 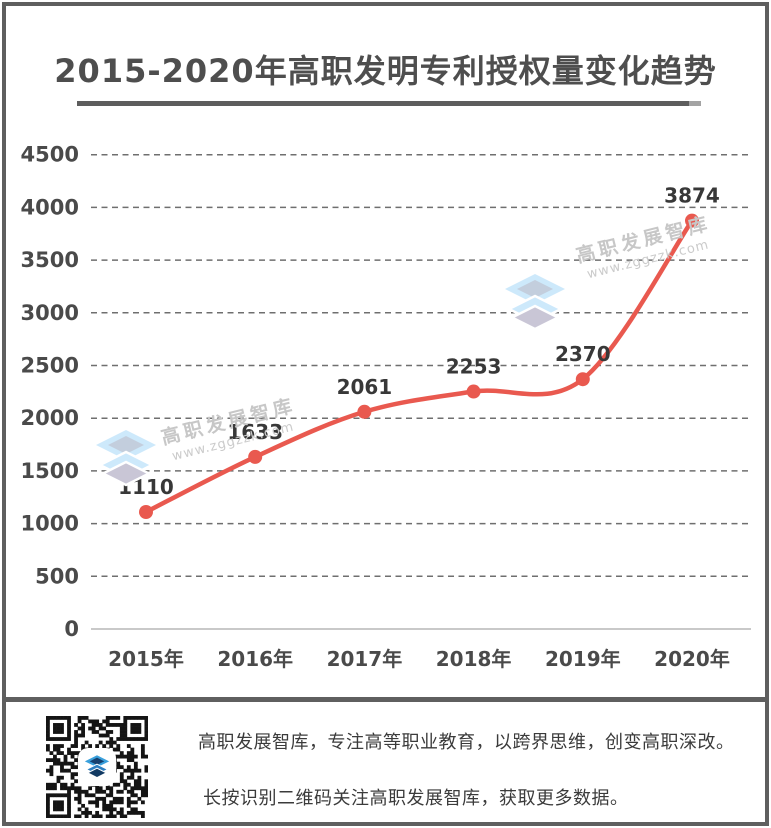 What do you see at coordinates (365, 387) in the screenshot?
I see `data-point-label: 2061` at bounding box center [365, 387].